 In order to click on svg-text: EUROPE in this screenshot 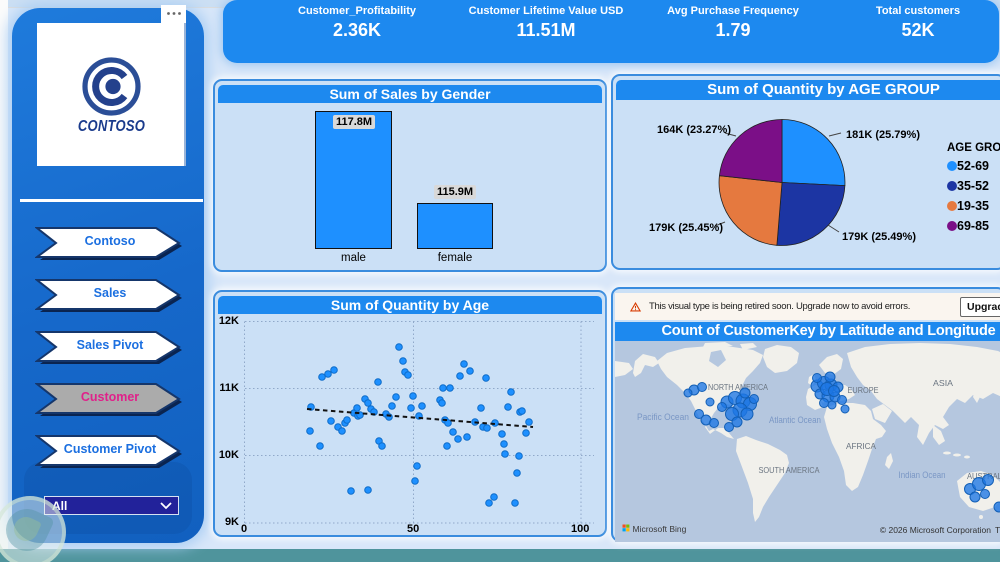, I will do `click(863, 390)`.